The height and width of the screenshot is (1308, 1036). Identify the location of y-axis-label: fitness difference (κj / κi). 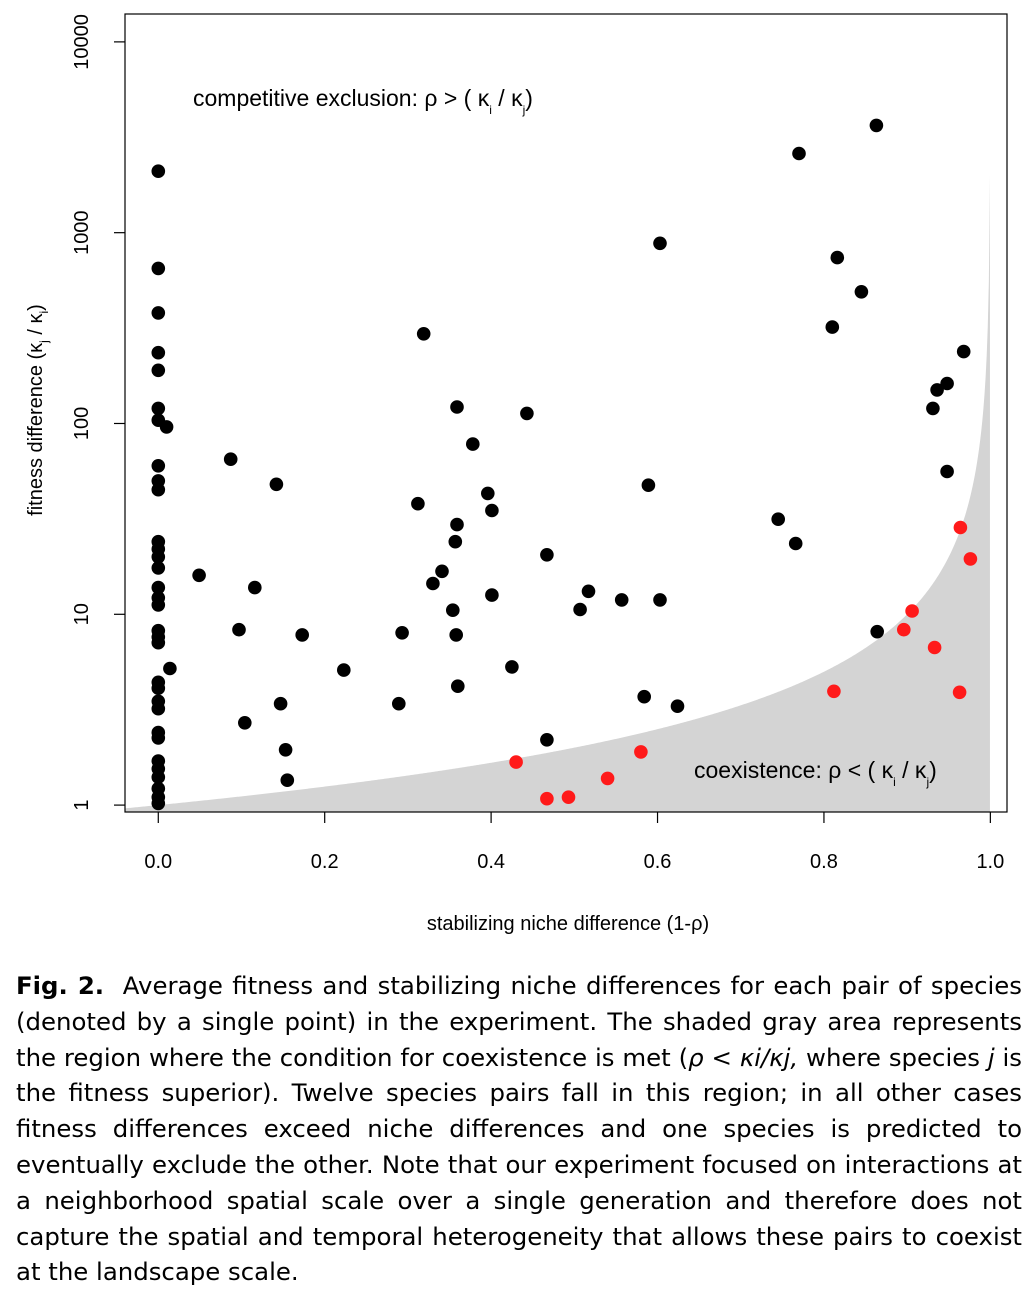
(38, 410).